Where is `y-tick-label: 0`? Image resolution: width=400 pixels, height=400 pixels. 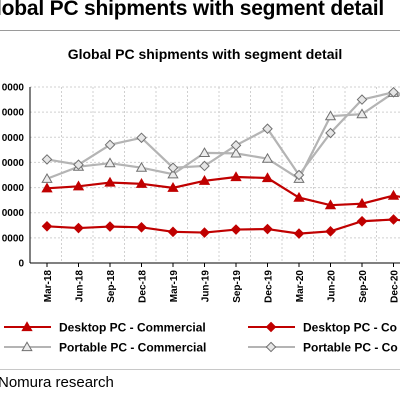
y-tick-label: 0 is located at coordinates (21, 264).